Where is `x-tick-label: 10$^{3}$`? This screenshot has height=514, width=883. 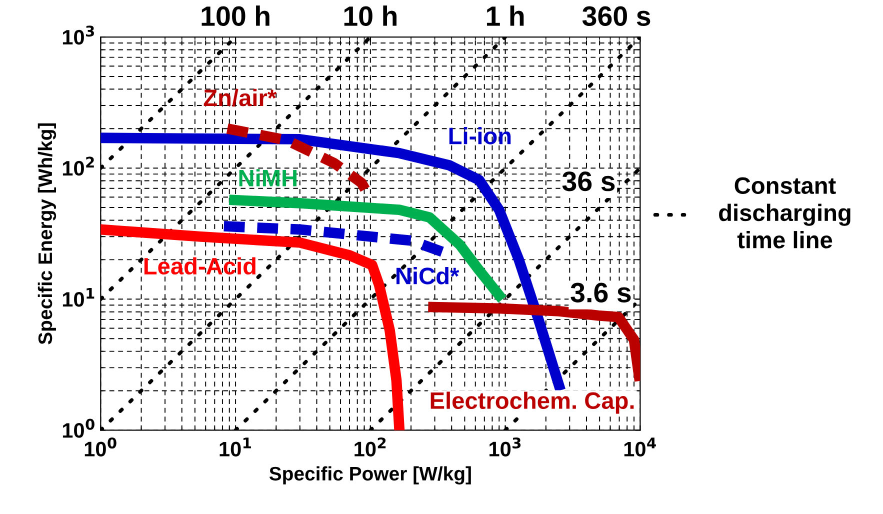 x-tick-label: 10$^{3}$ is located at coordinates (505, 446).